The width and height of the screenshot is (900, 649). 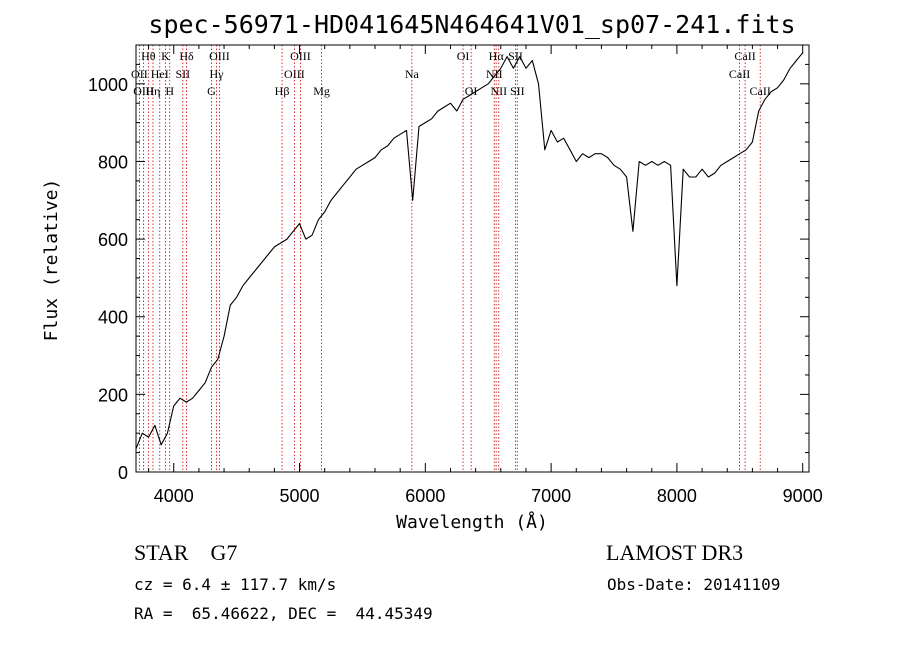 I want to click on observation-date: Obs-Date: 20141109, so click(x=694, y=584).